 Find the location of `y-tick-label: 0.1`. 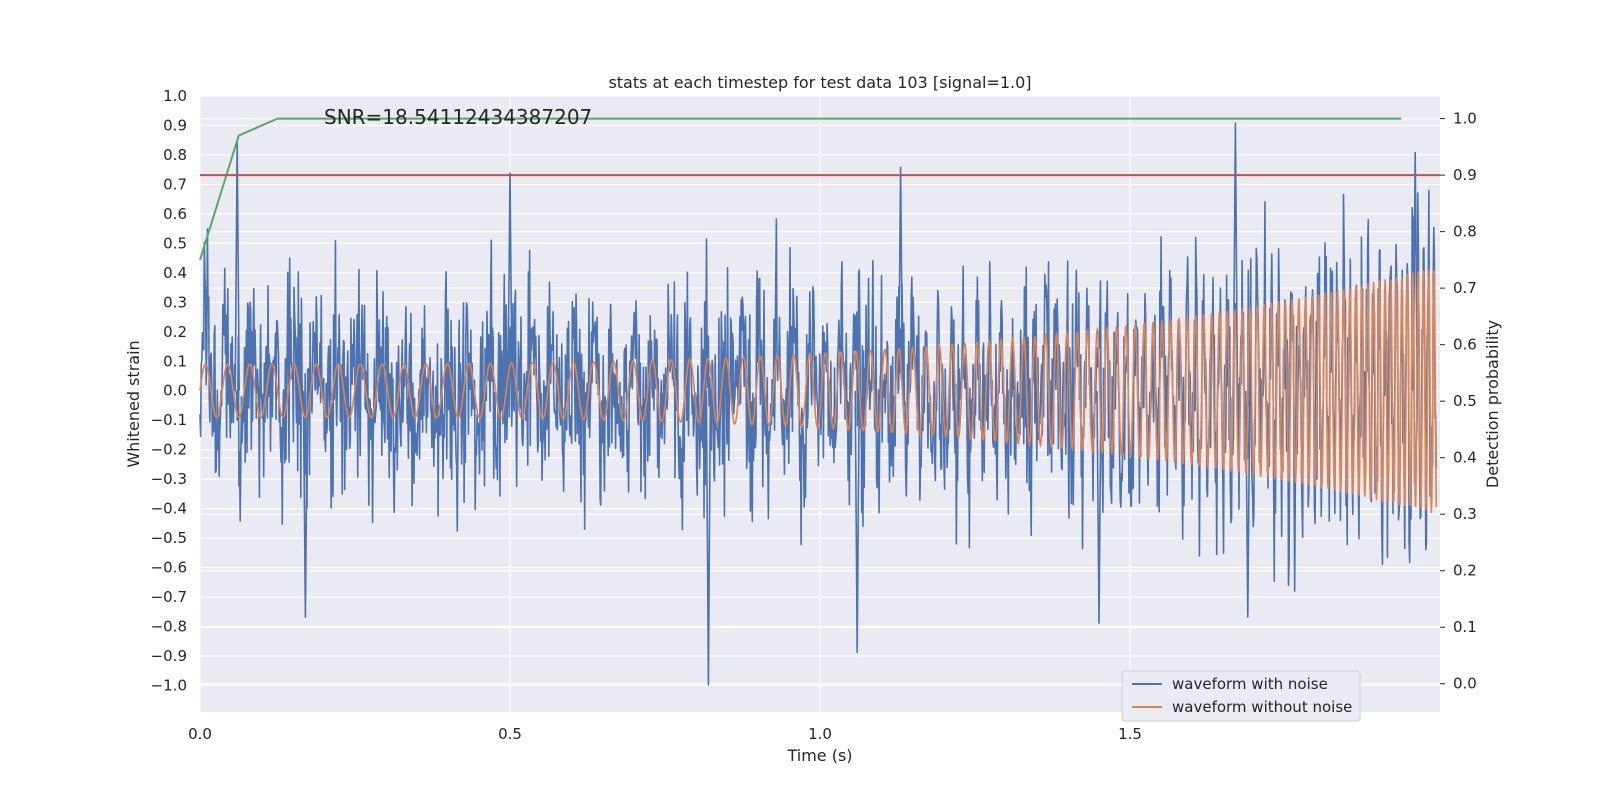

y-tick-label: 0.1 is located at coordinates (175, 361).